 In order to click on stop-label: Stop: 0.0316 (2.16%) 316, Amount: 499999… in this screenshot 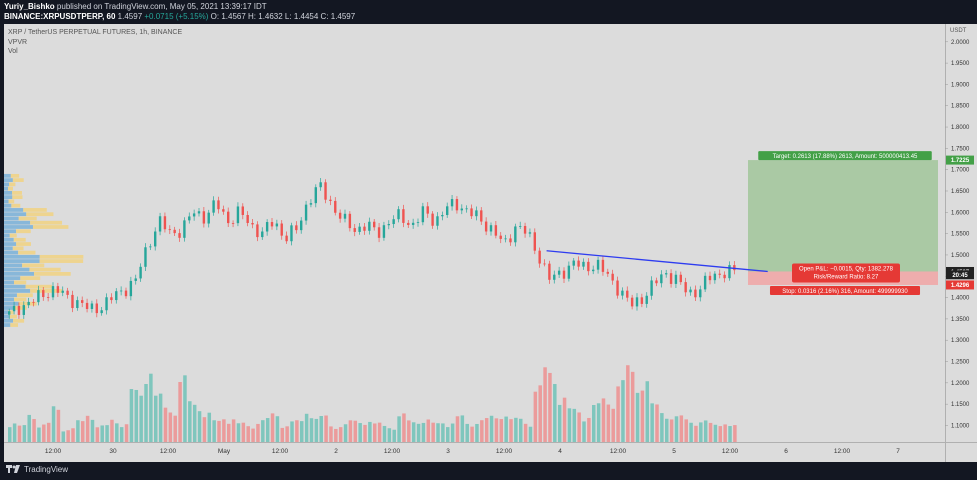, I will do `click(845, 292)`.